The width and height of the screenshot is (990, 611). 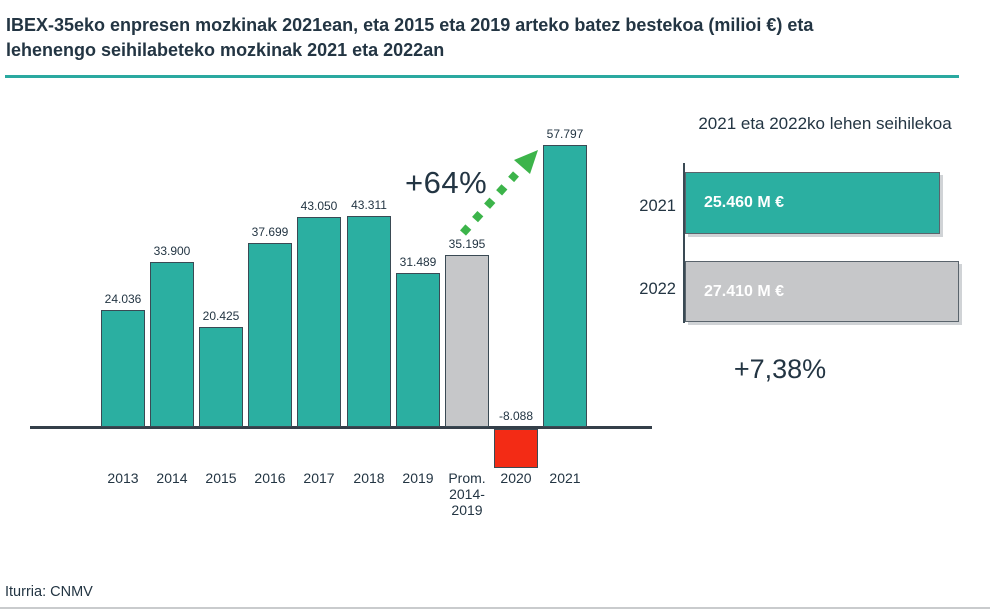 I want to click on value-label-2018: 43.311, so click(x=369, y=205).